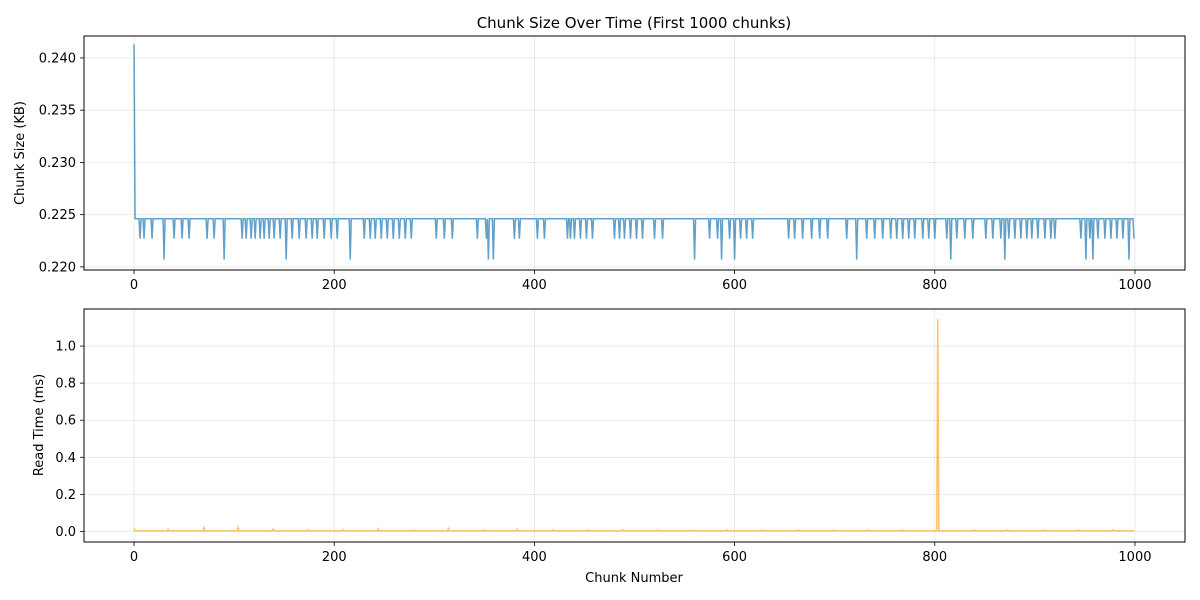  What do you see at coordinates (65, 532) in the screenshot?
I see `read-time-y-tick-label: 0.0` at bounding box center [65, 532].